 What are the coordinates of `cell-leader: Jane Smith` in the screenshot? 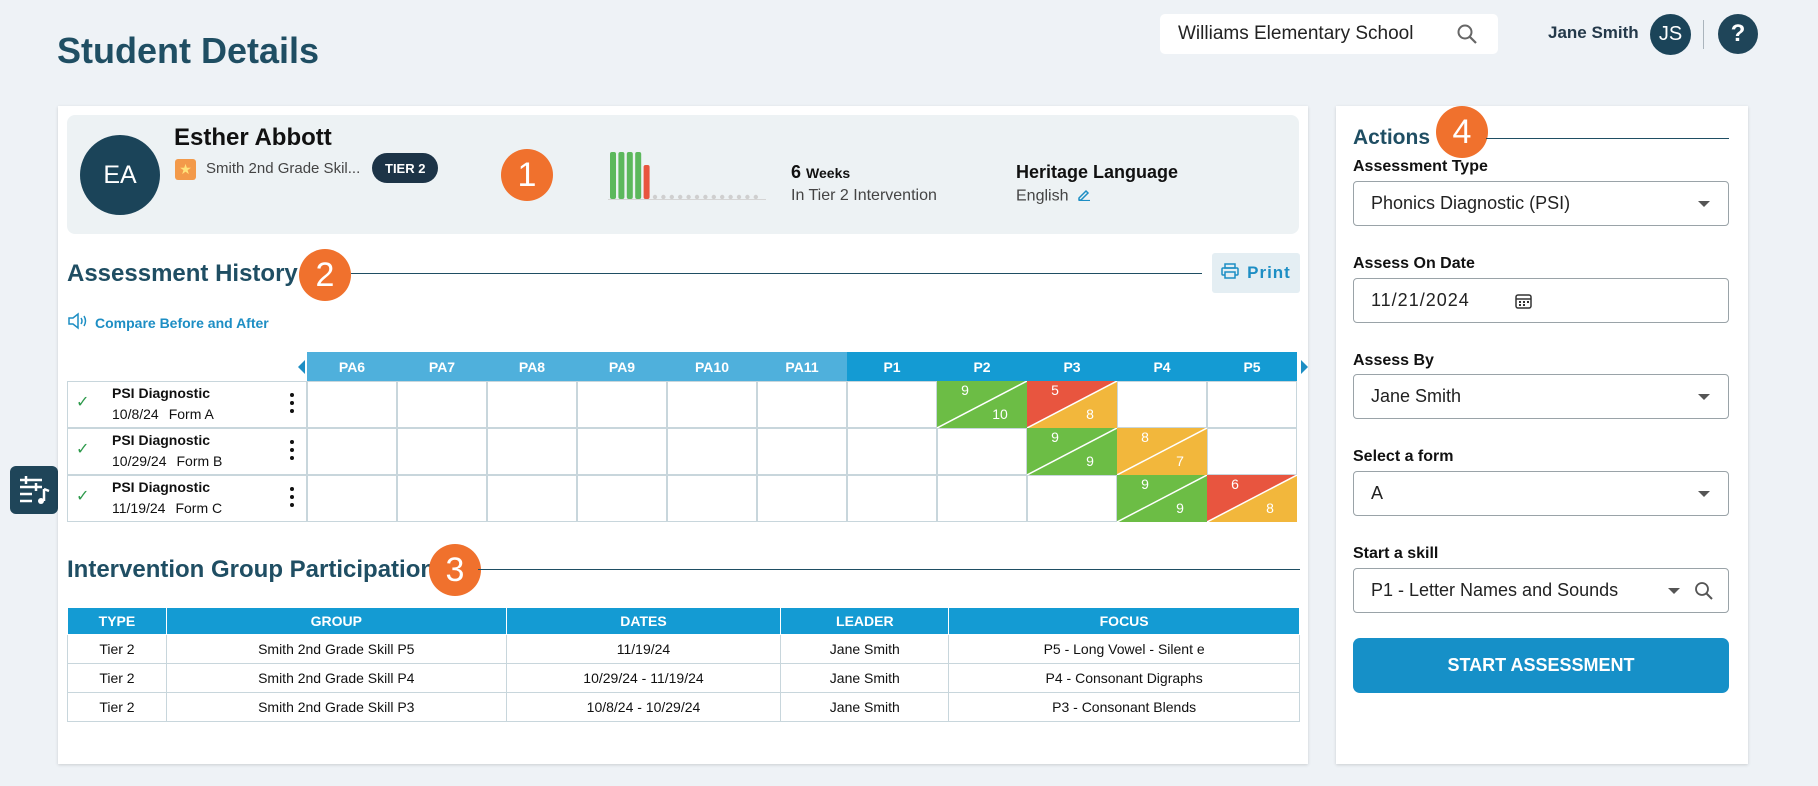 It's located at (865, 678).